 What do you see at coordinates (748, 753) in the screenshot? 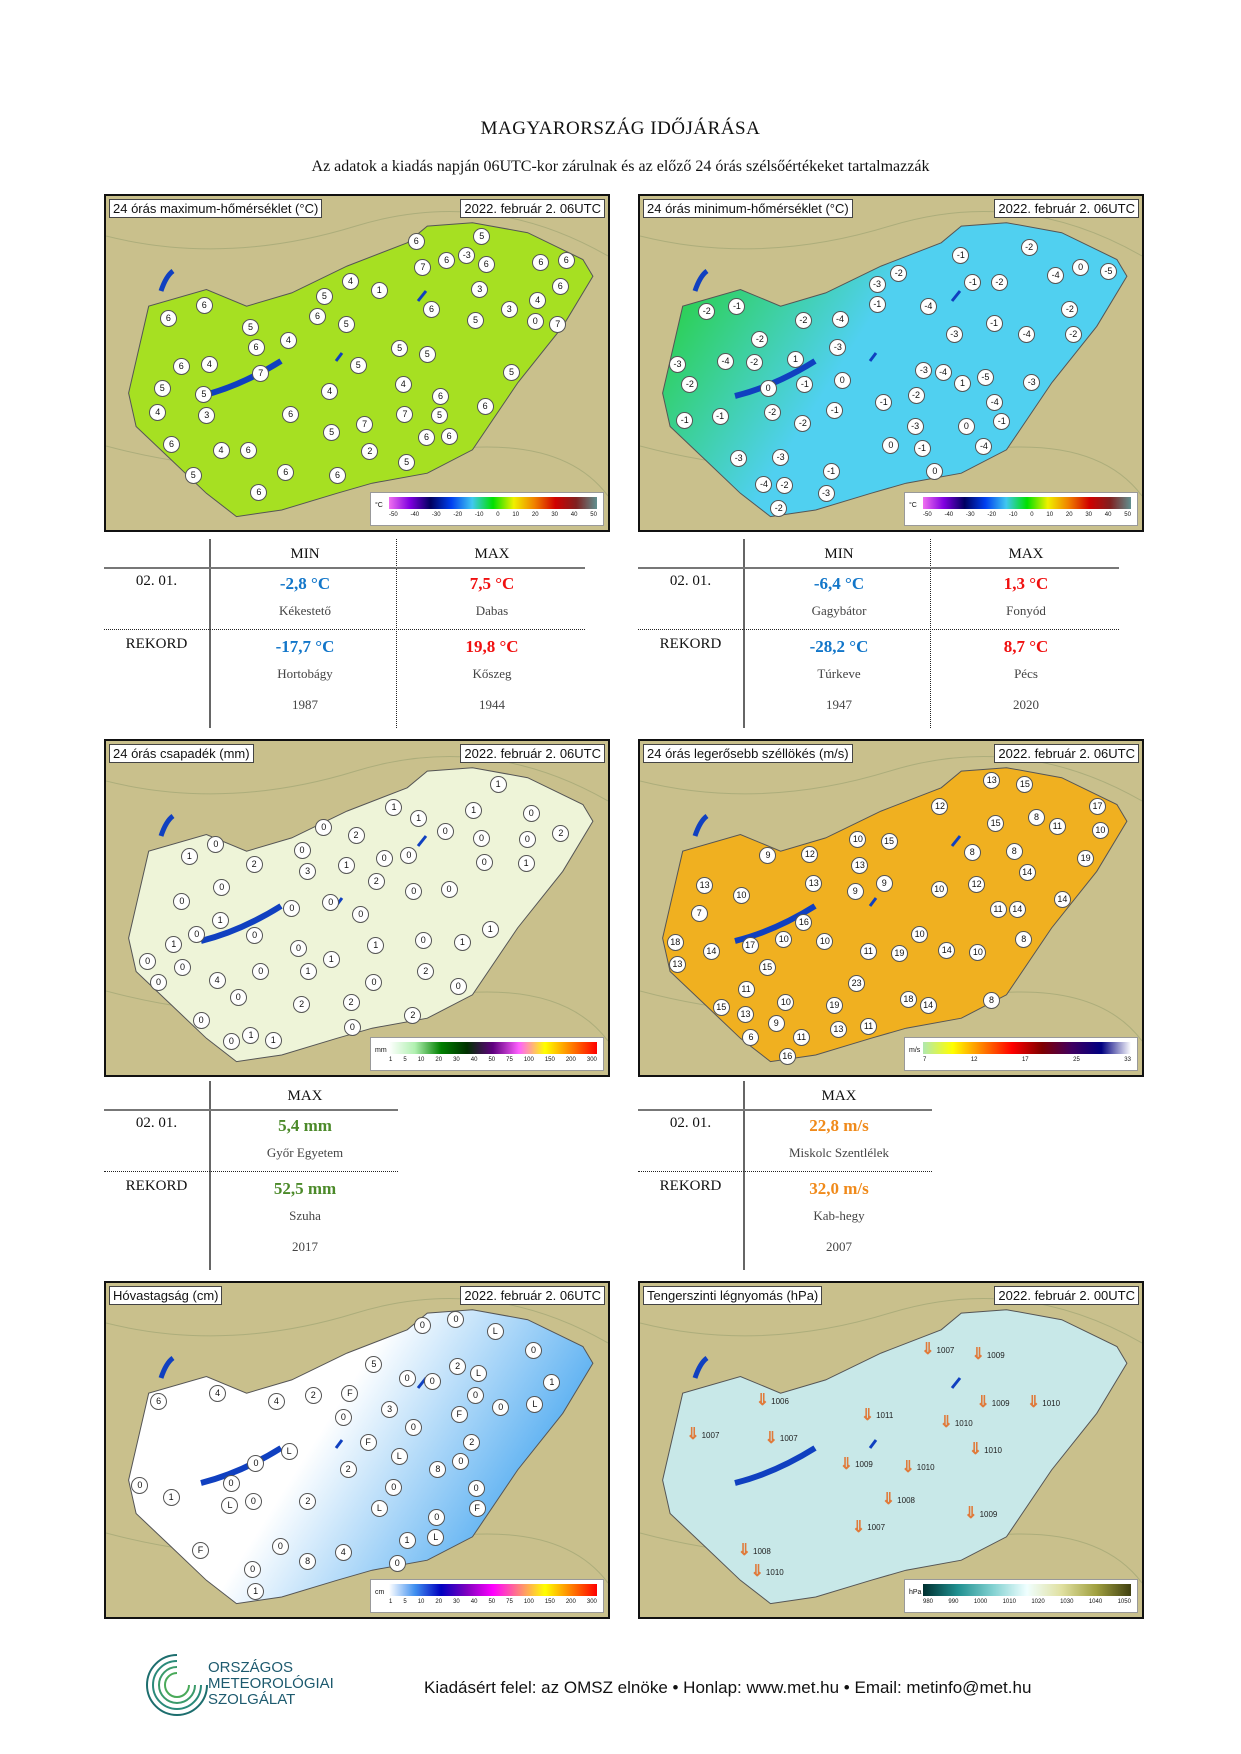
I see `map-title: 24 órás legerősebb széllökés (m/s)` at bounding box center [748, 753].